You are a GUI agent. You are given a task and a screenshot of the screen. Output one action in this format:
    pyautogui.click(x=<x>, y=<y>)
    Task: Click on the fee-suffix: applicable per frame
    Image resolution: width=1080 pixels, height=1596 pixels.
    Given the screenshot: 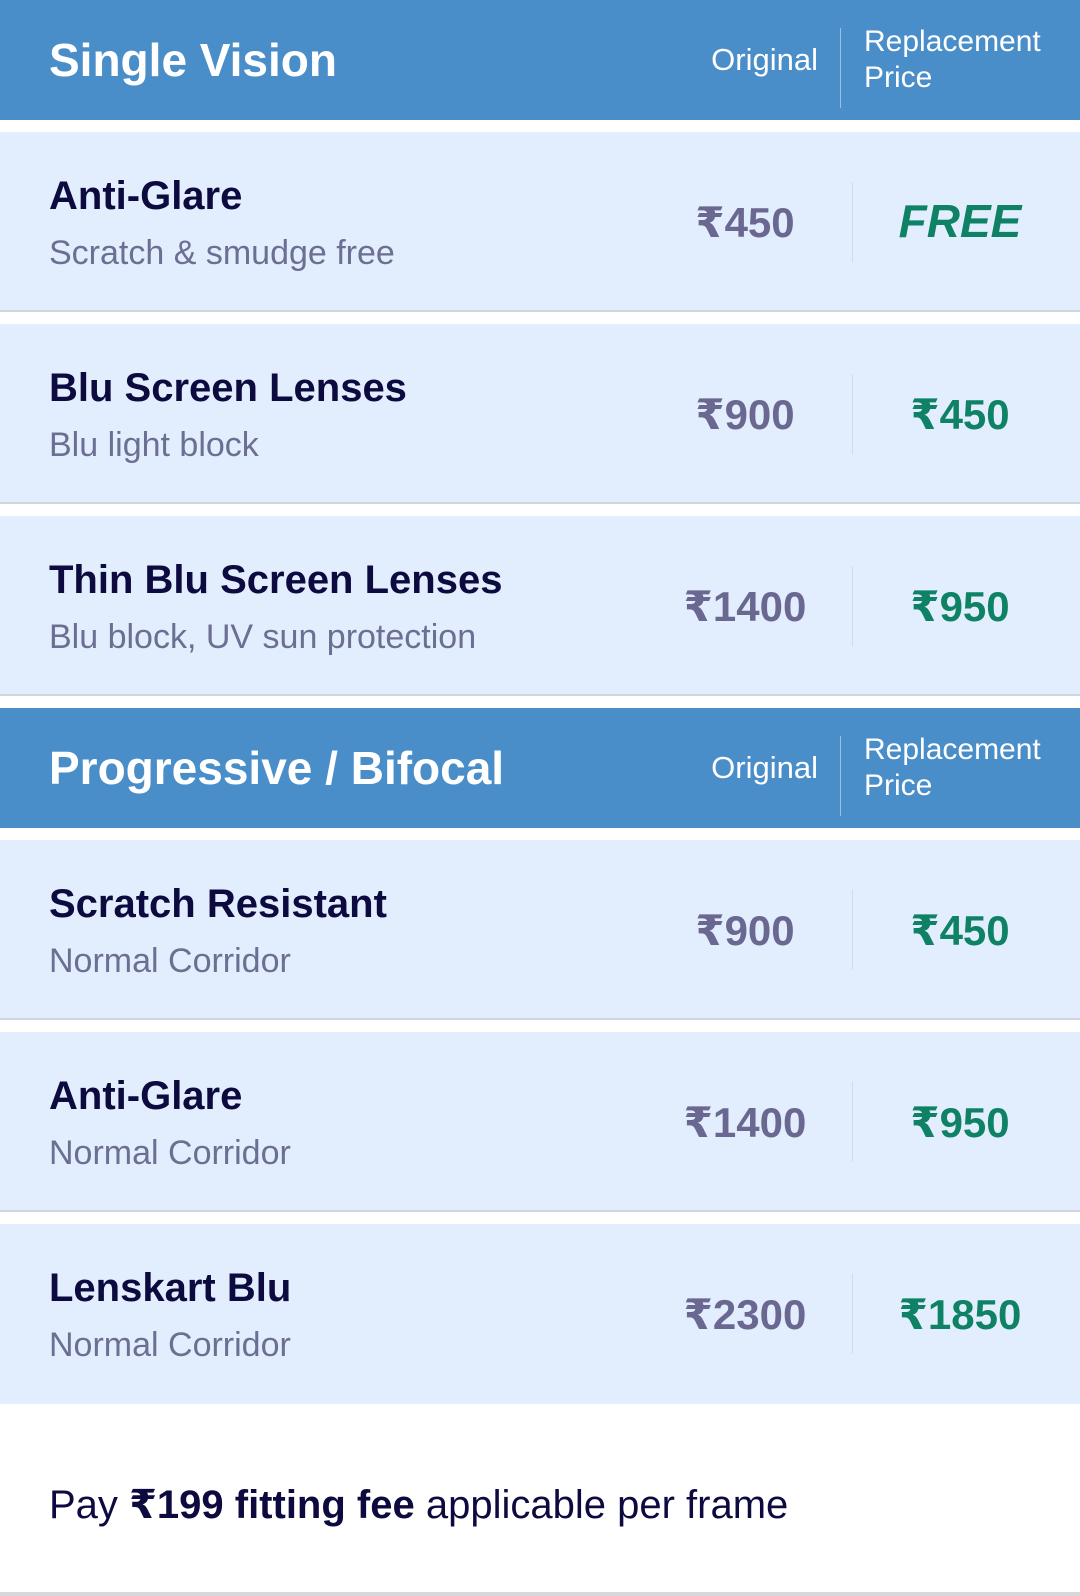 What is the action you would take?
    pyautogui.click(x=607, y=1505)
    